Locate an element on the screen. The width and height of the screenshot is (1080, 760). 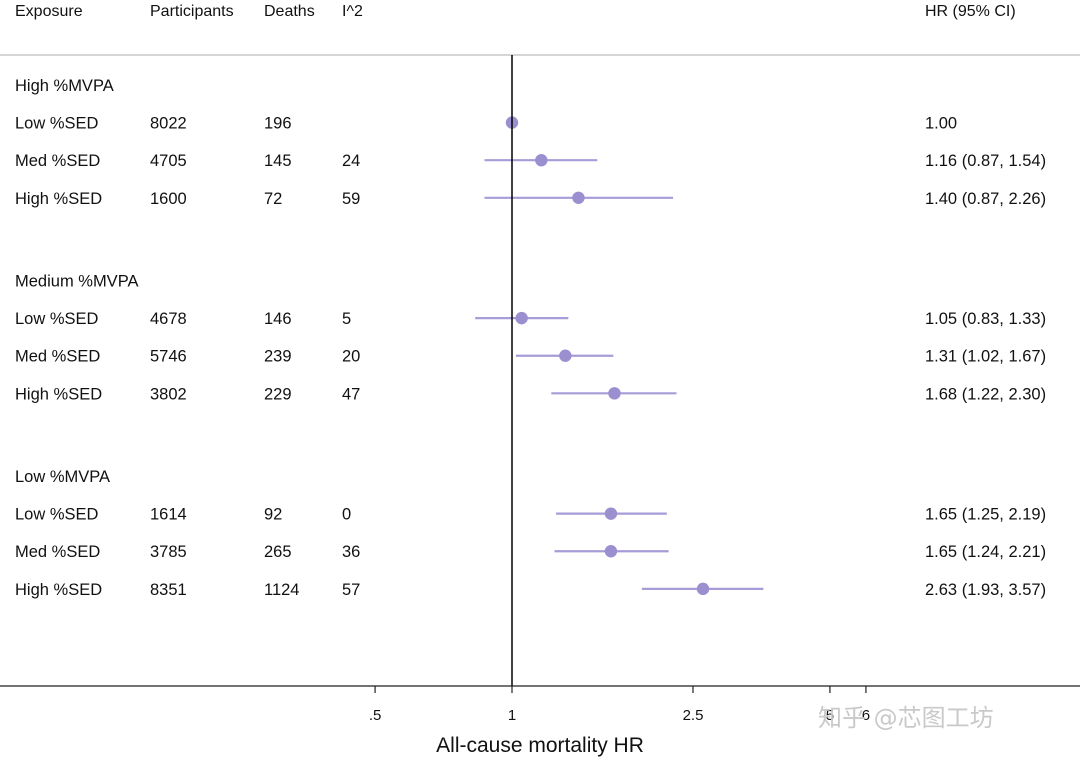
deaths-value: 72 is located at coordinates (273, 199).